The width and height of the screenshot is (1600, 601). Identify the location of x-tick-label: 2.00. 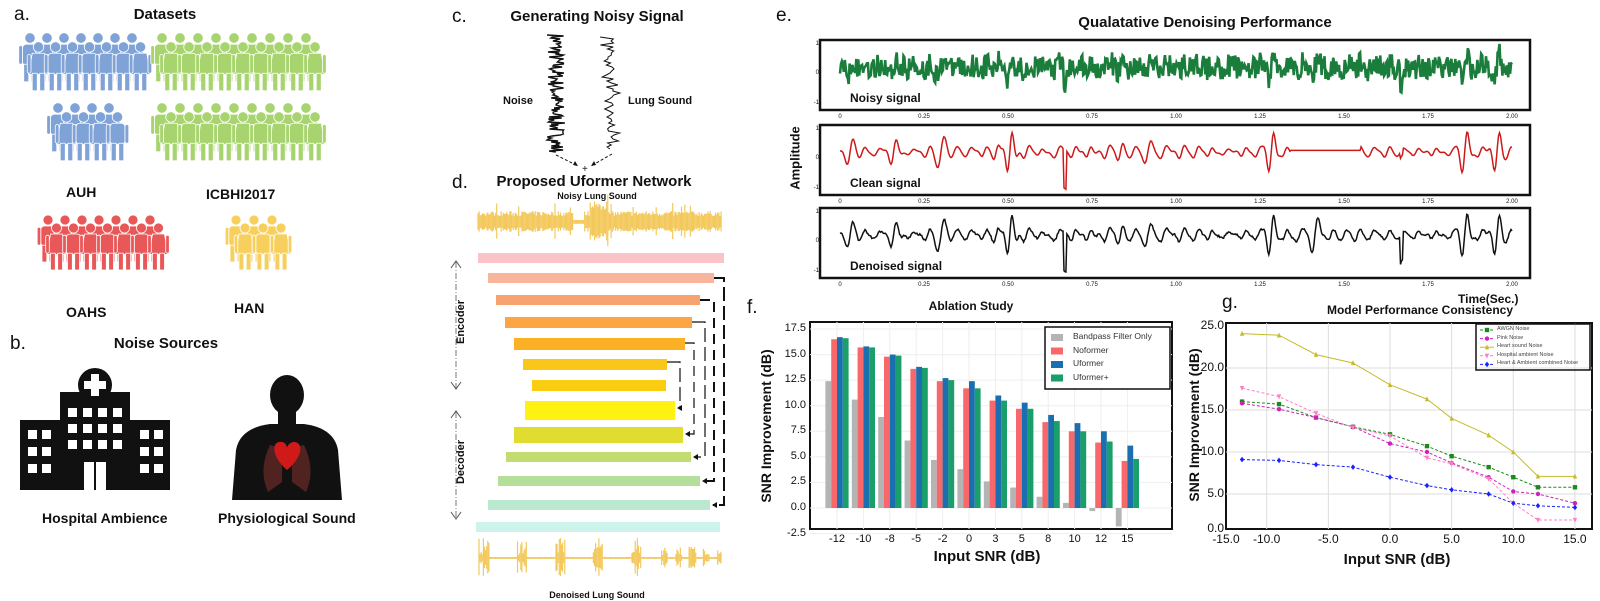
(1512, 202).